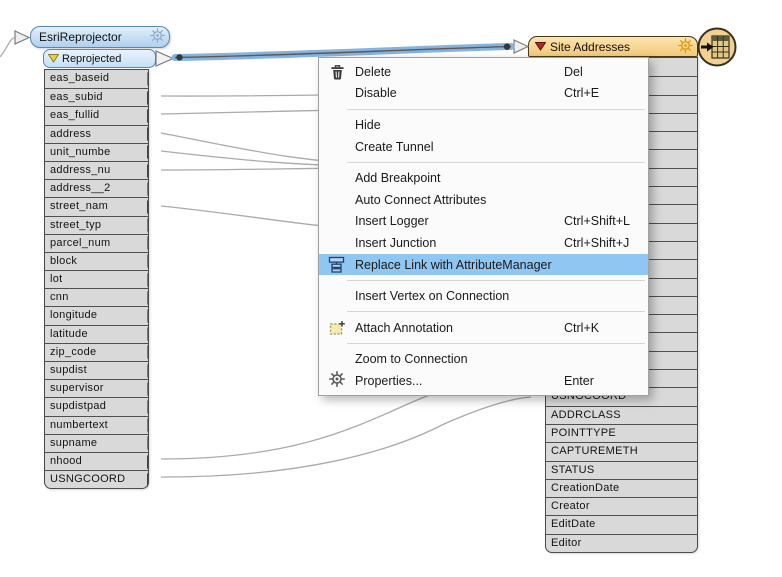 Image resolution: width=782 pixels, height=577 pixels. Describe the element at coordinates (96, 224) in the screenshot. I see `attribute-row: street_typ` at that location.